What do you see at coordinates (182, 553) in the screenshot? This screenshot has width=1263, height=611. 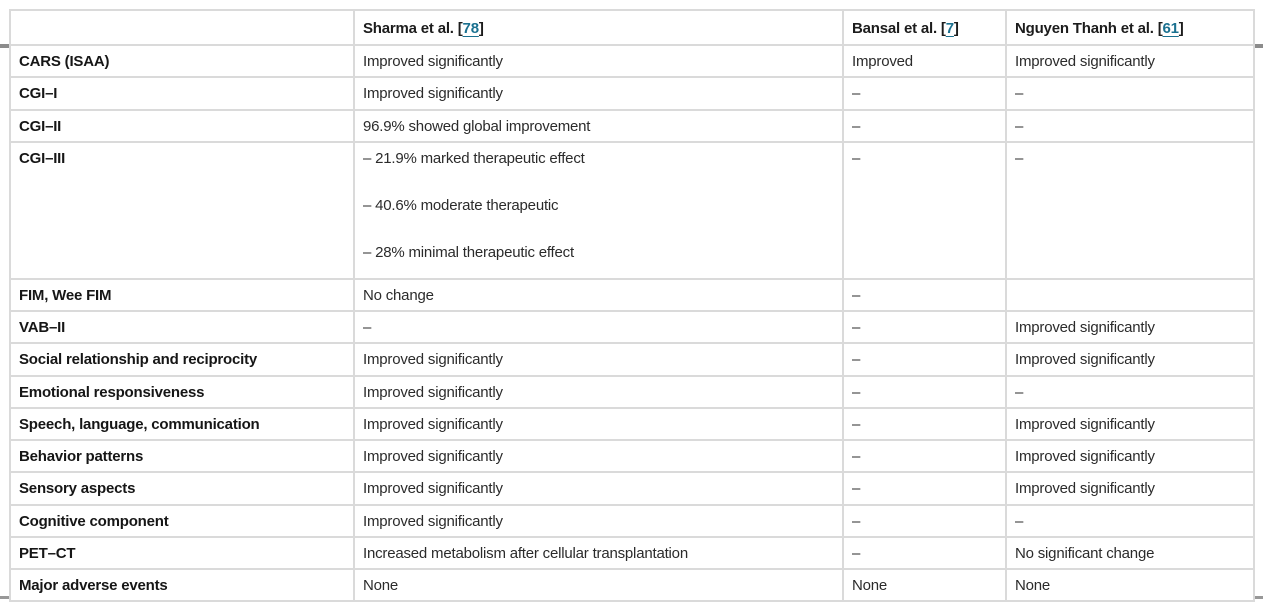 I see `row-label: PET–CT` at bounding box center [182, 553].